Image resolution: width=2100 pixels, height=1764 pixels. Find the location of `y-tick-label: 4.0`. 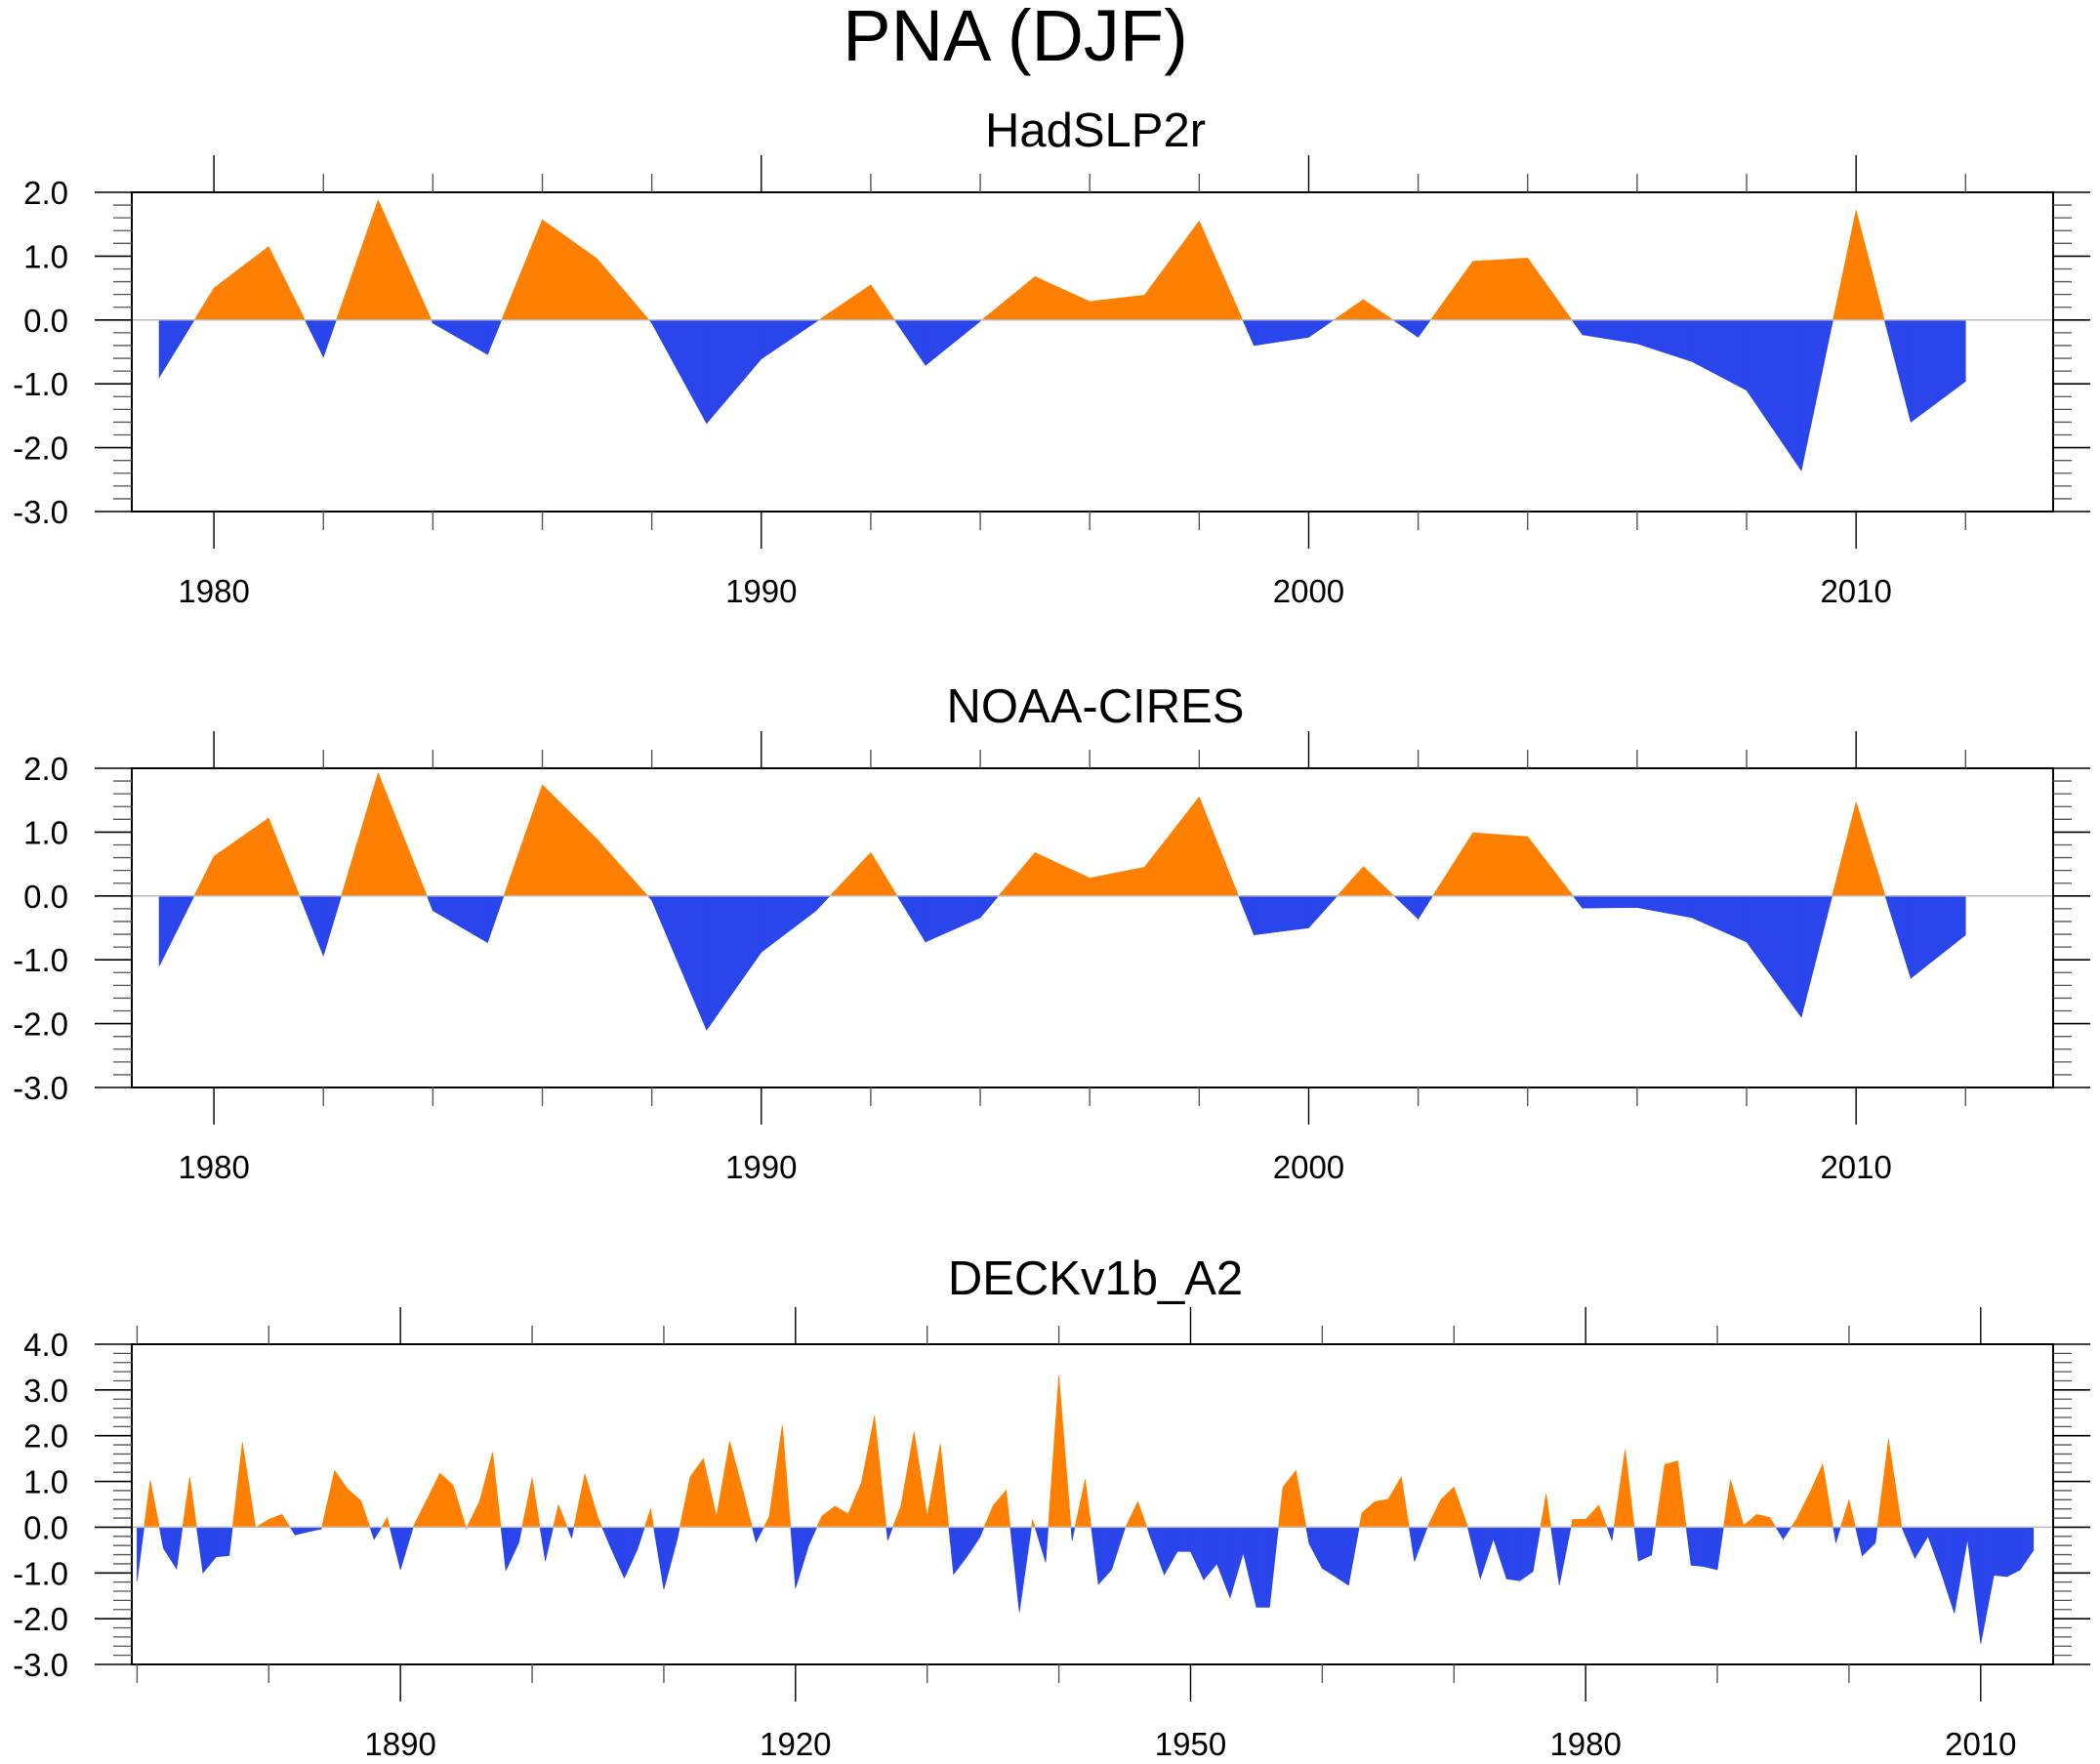

y-tick-label: 4.0 is located at coordinates (45, 1345).